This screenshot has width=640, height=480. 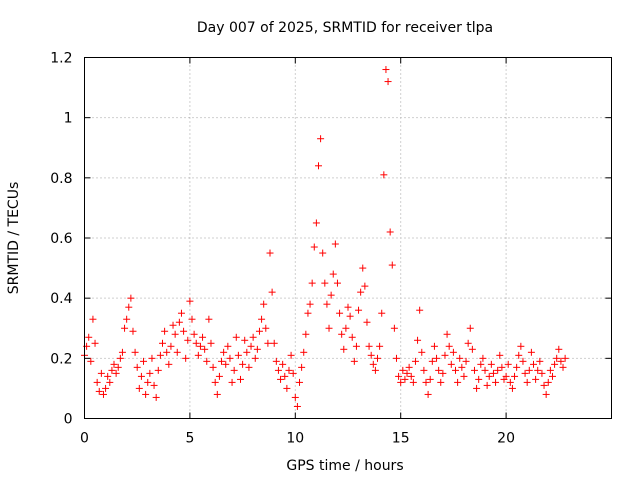 I want to click on x-tick-label: 10, so click(x=295, y=439).